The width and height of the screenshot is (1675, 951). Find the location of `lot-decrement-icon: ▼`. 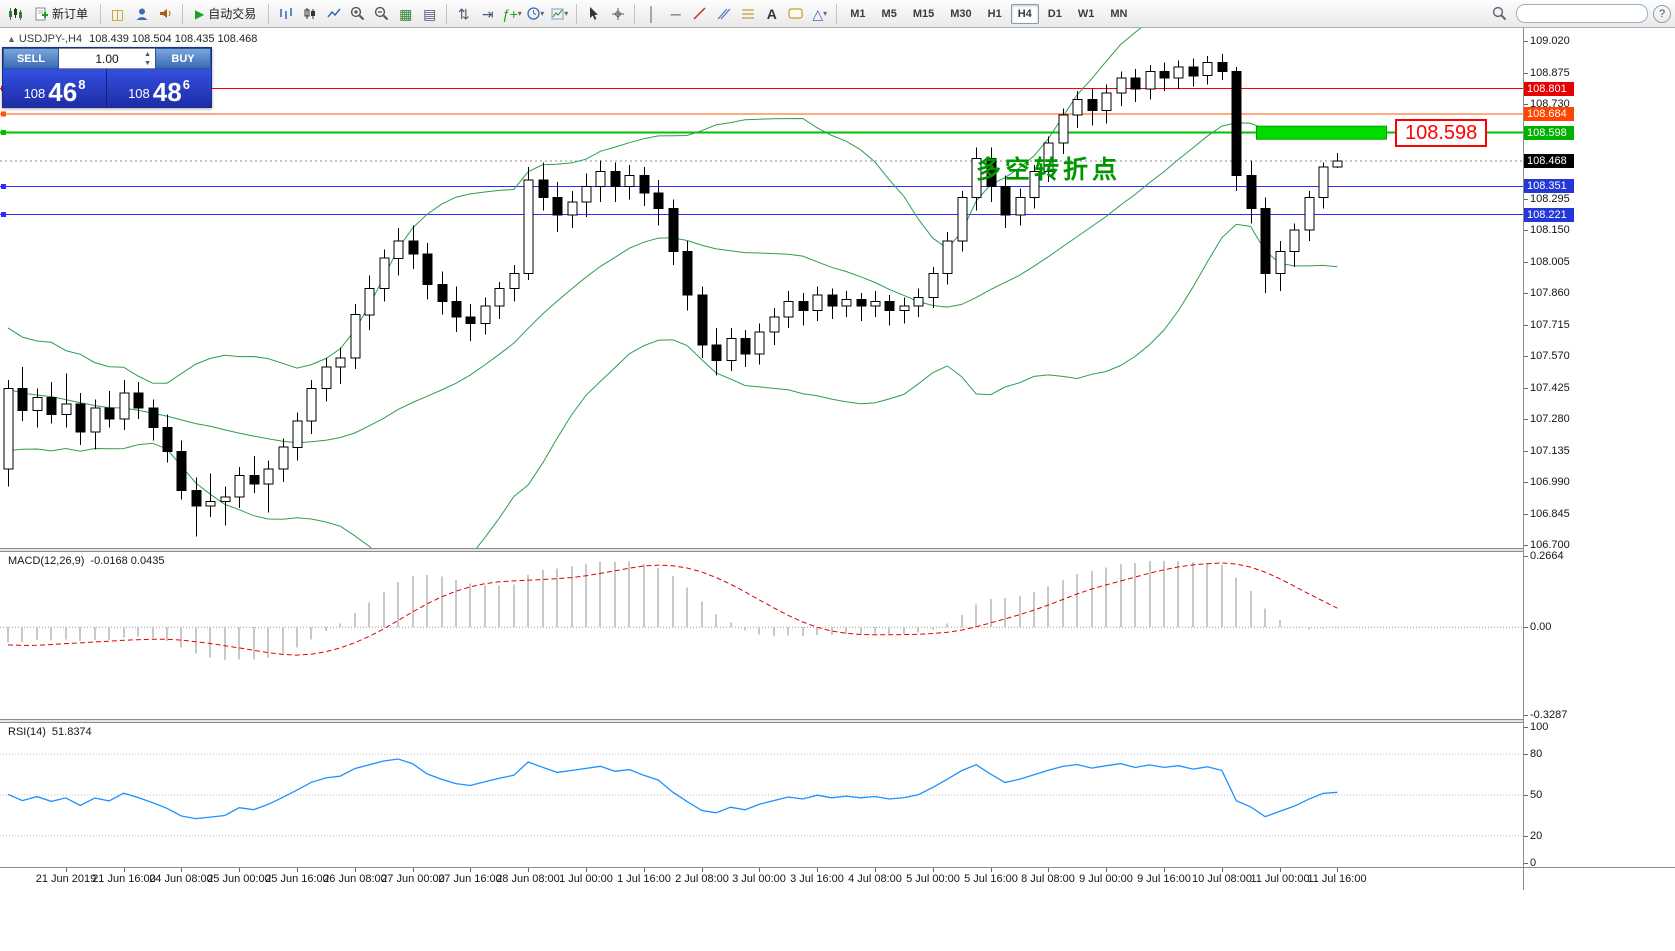

lot-decrement-icon: ▼ is located at coordinates (147, 63).